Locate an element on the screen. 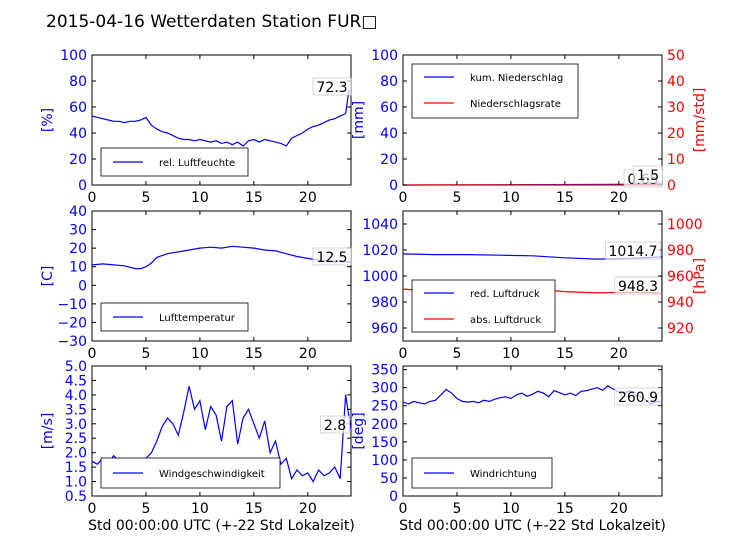 This screenshot has height=552, width=736. y2-tick-label-pressure-1: 940 is located at coordinates (680, 303).